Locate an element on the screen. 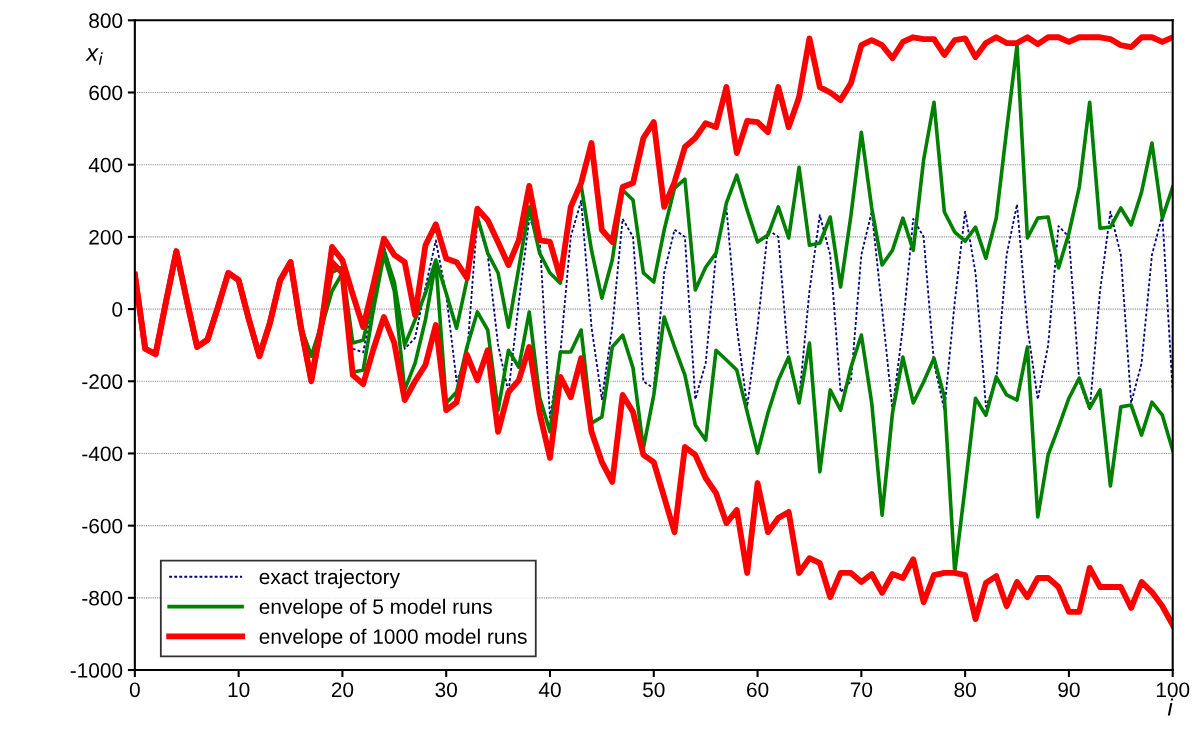 The width and height of the screenshot is (1204, 752). legend-label: envelope of 5 model runs is located at coordinates (375, 608).